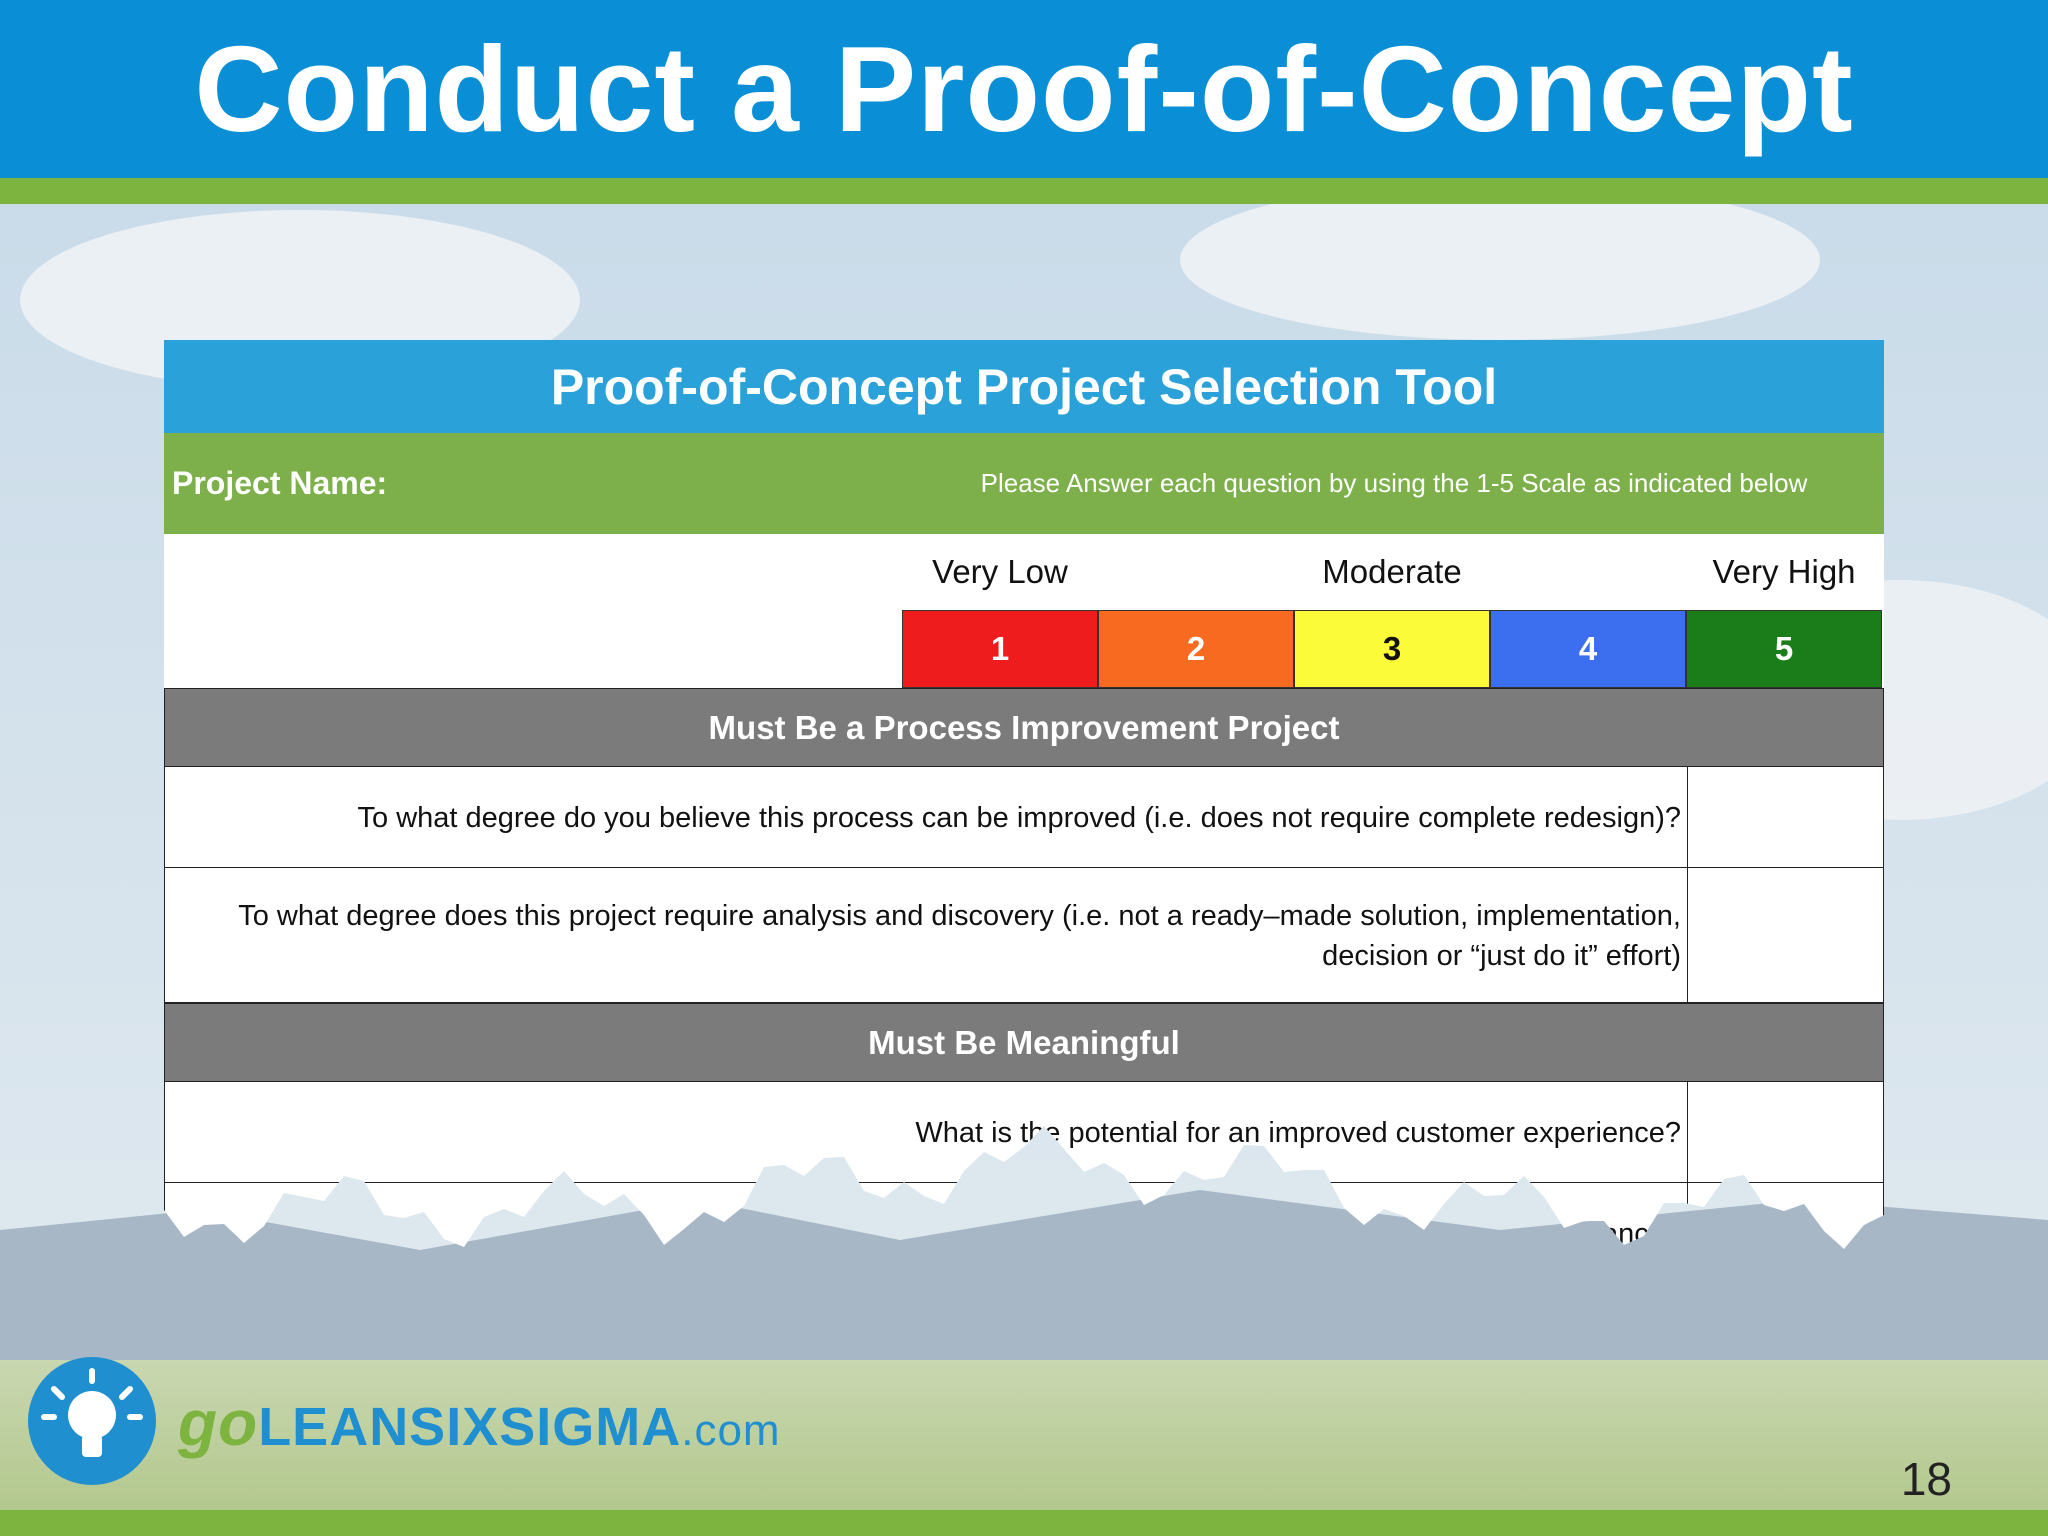 The image size is (2048, 1536). I want to click on scale-box: 3, so click(1392, 649).